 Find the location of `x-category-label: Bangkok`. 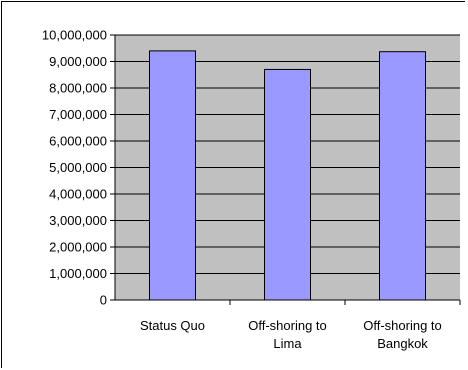

x-category-label: Bangkok is located at coordinates (402, 343).